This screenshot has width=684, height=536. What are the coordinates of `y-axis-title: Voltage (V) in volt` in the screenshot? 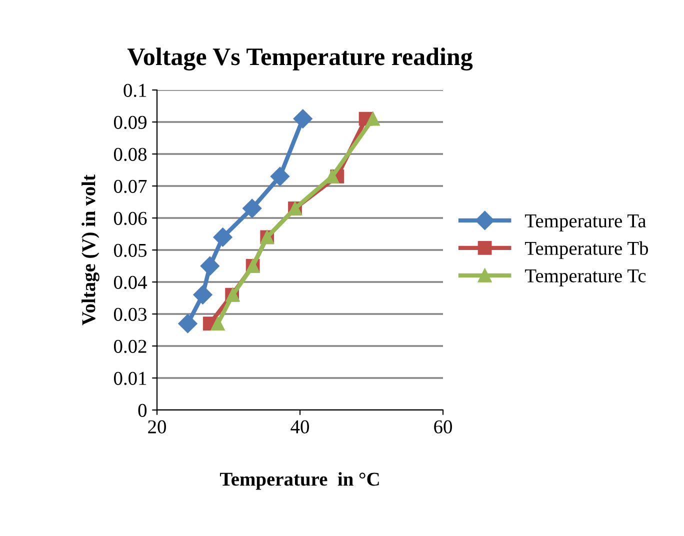 It's located at (91, 250).